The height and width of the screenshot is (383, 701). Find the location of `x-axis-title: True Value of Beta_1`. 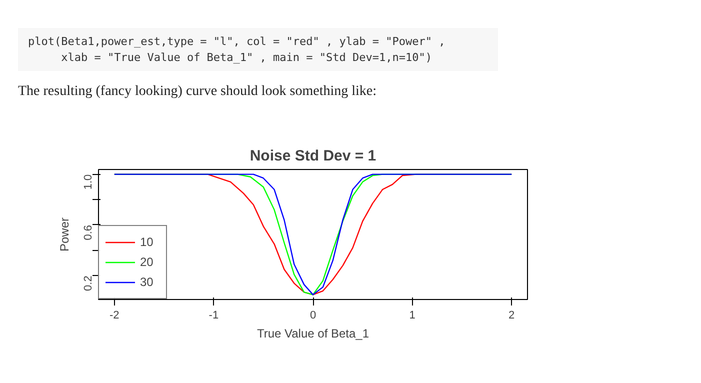

x-axis-title: True Value of Beta_1 is located at coordinates (313, 333).